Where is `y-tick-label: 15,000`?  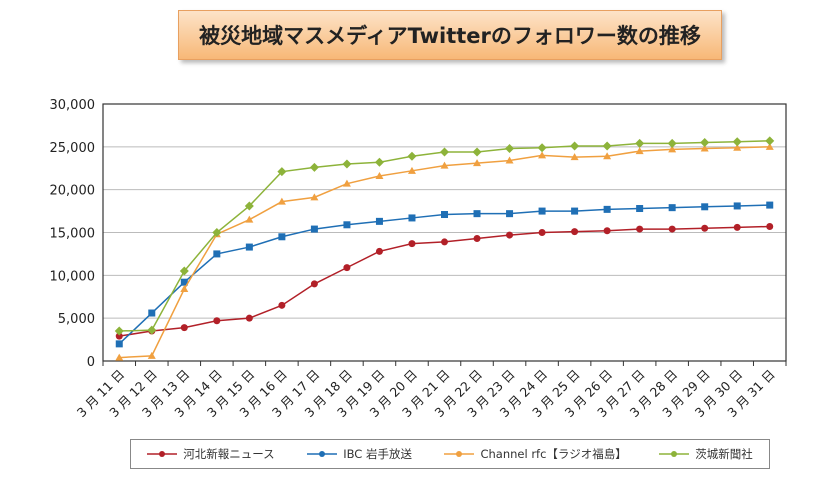 y-tick-label: 15,000 is located at coordinates (73, 234).